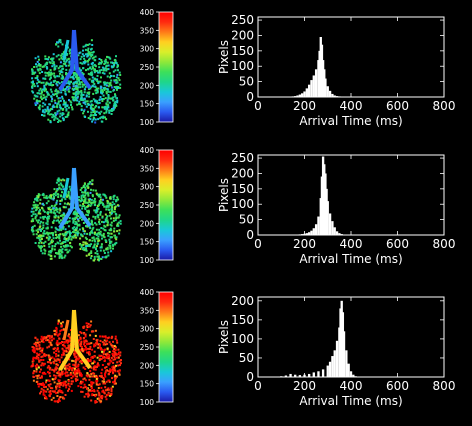 The width and height of the screenshot is (472, 426). What do you see at coordinates (75, 340) in the screenshot?
I see `lung-vessels` at bounding box center [75, 340].